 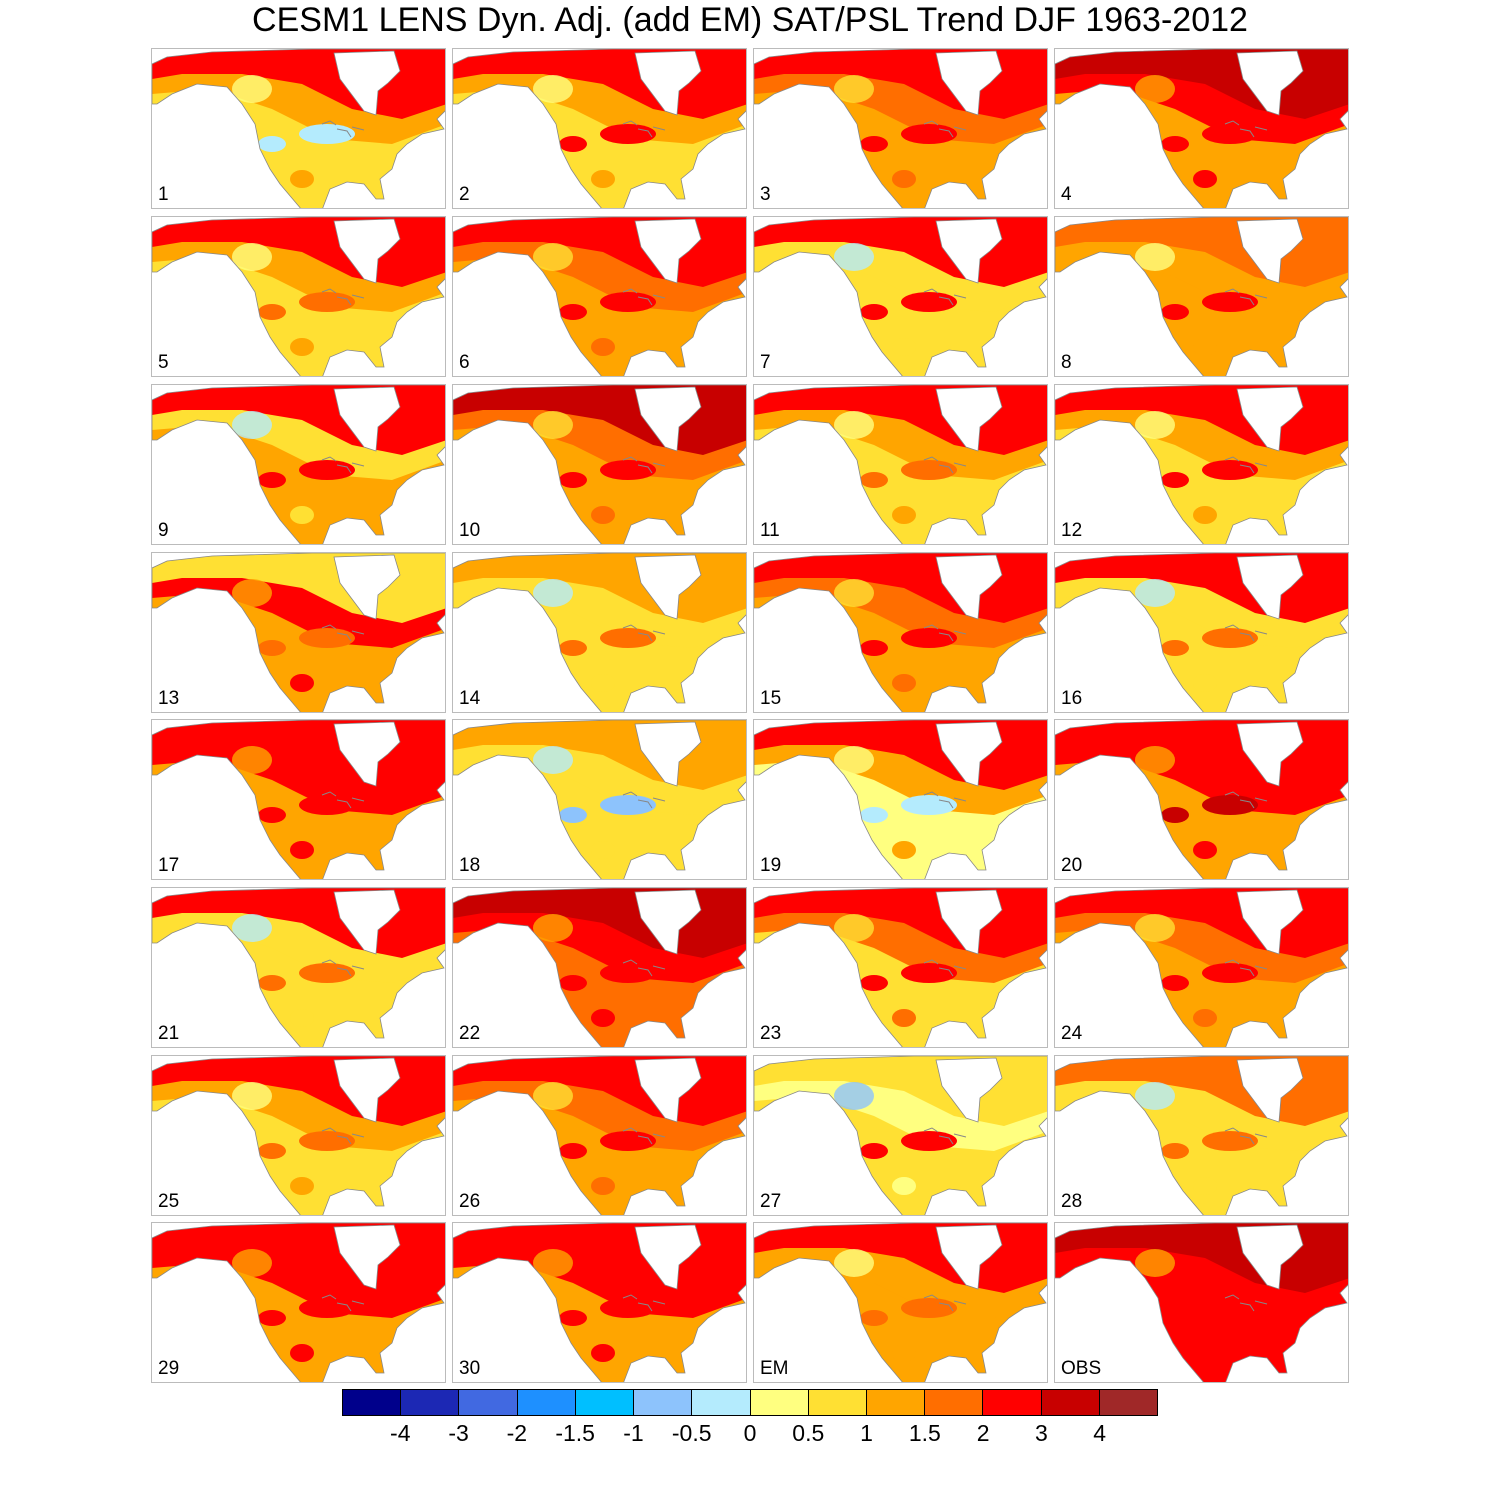 I want to click on map-panel-25: 25, so click(x=298, y=1135).